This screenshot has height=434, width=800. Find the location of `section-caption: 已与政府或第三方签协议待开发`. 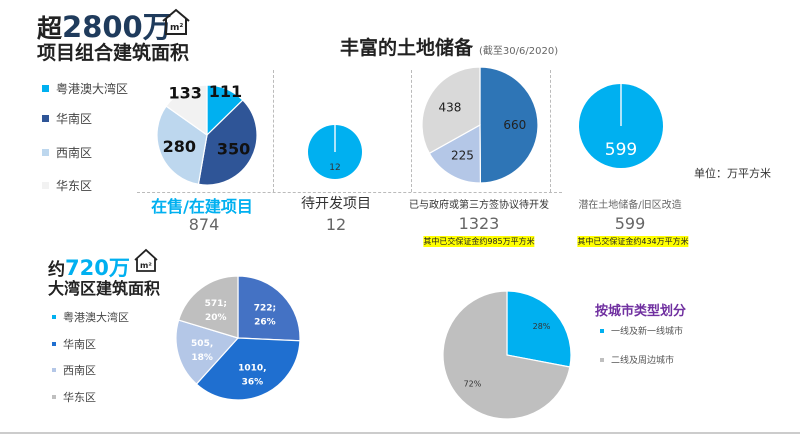

section-caption: 已与政府或第三方签协议待开发 is located at coordinates (479, 205).